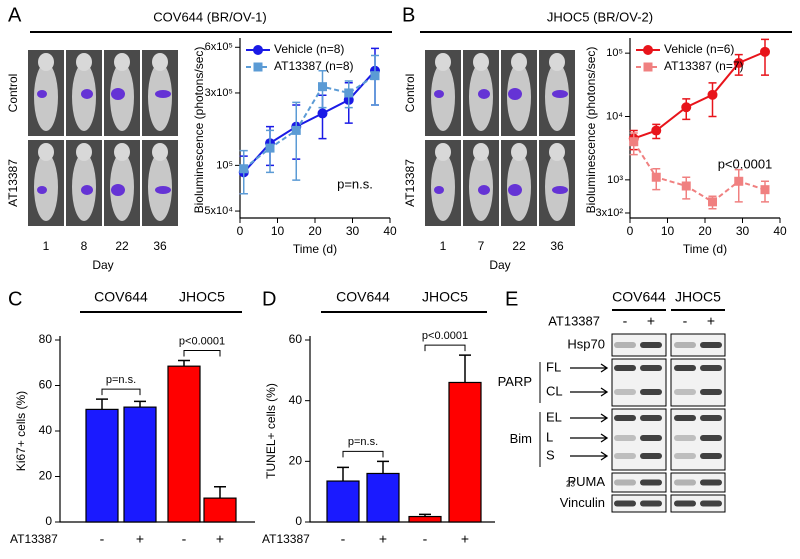 This screenshot has height=559, width=800. I want to click on x-tick-label: 30, so click(353, 231).